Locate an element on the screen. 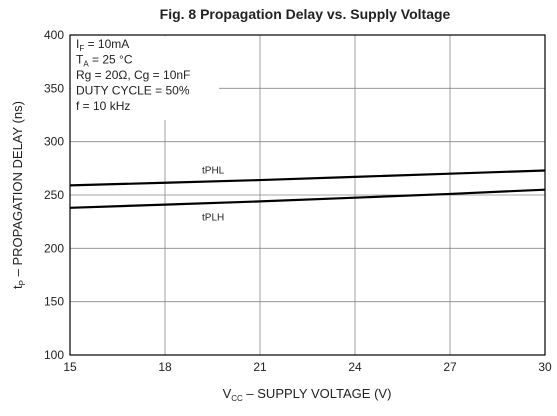 This screenshot has height=416, width=557. annotation-box is located at coordinates (145, 78).